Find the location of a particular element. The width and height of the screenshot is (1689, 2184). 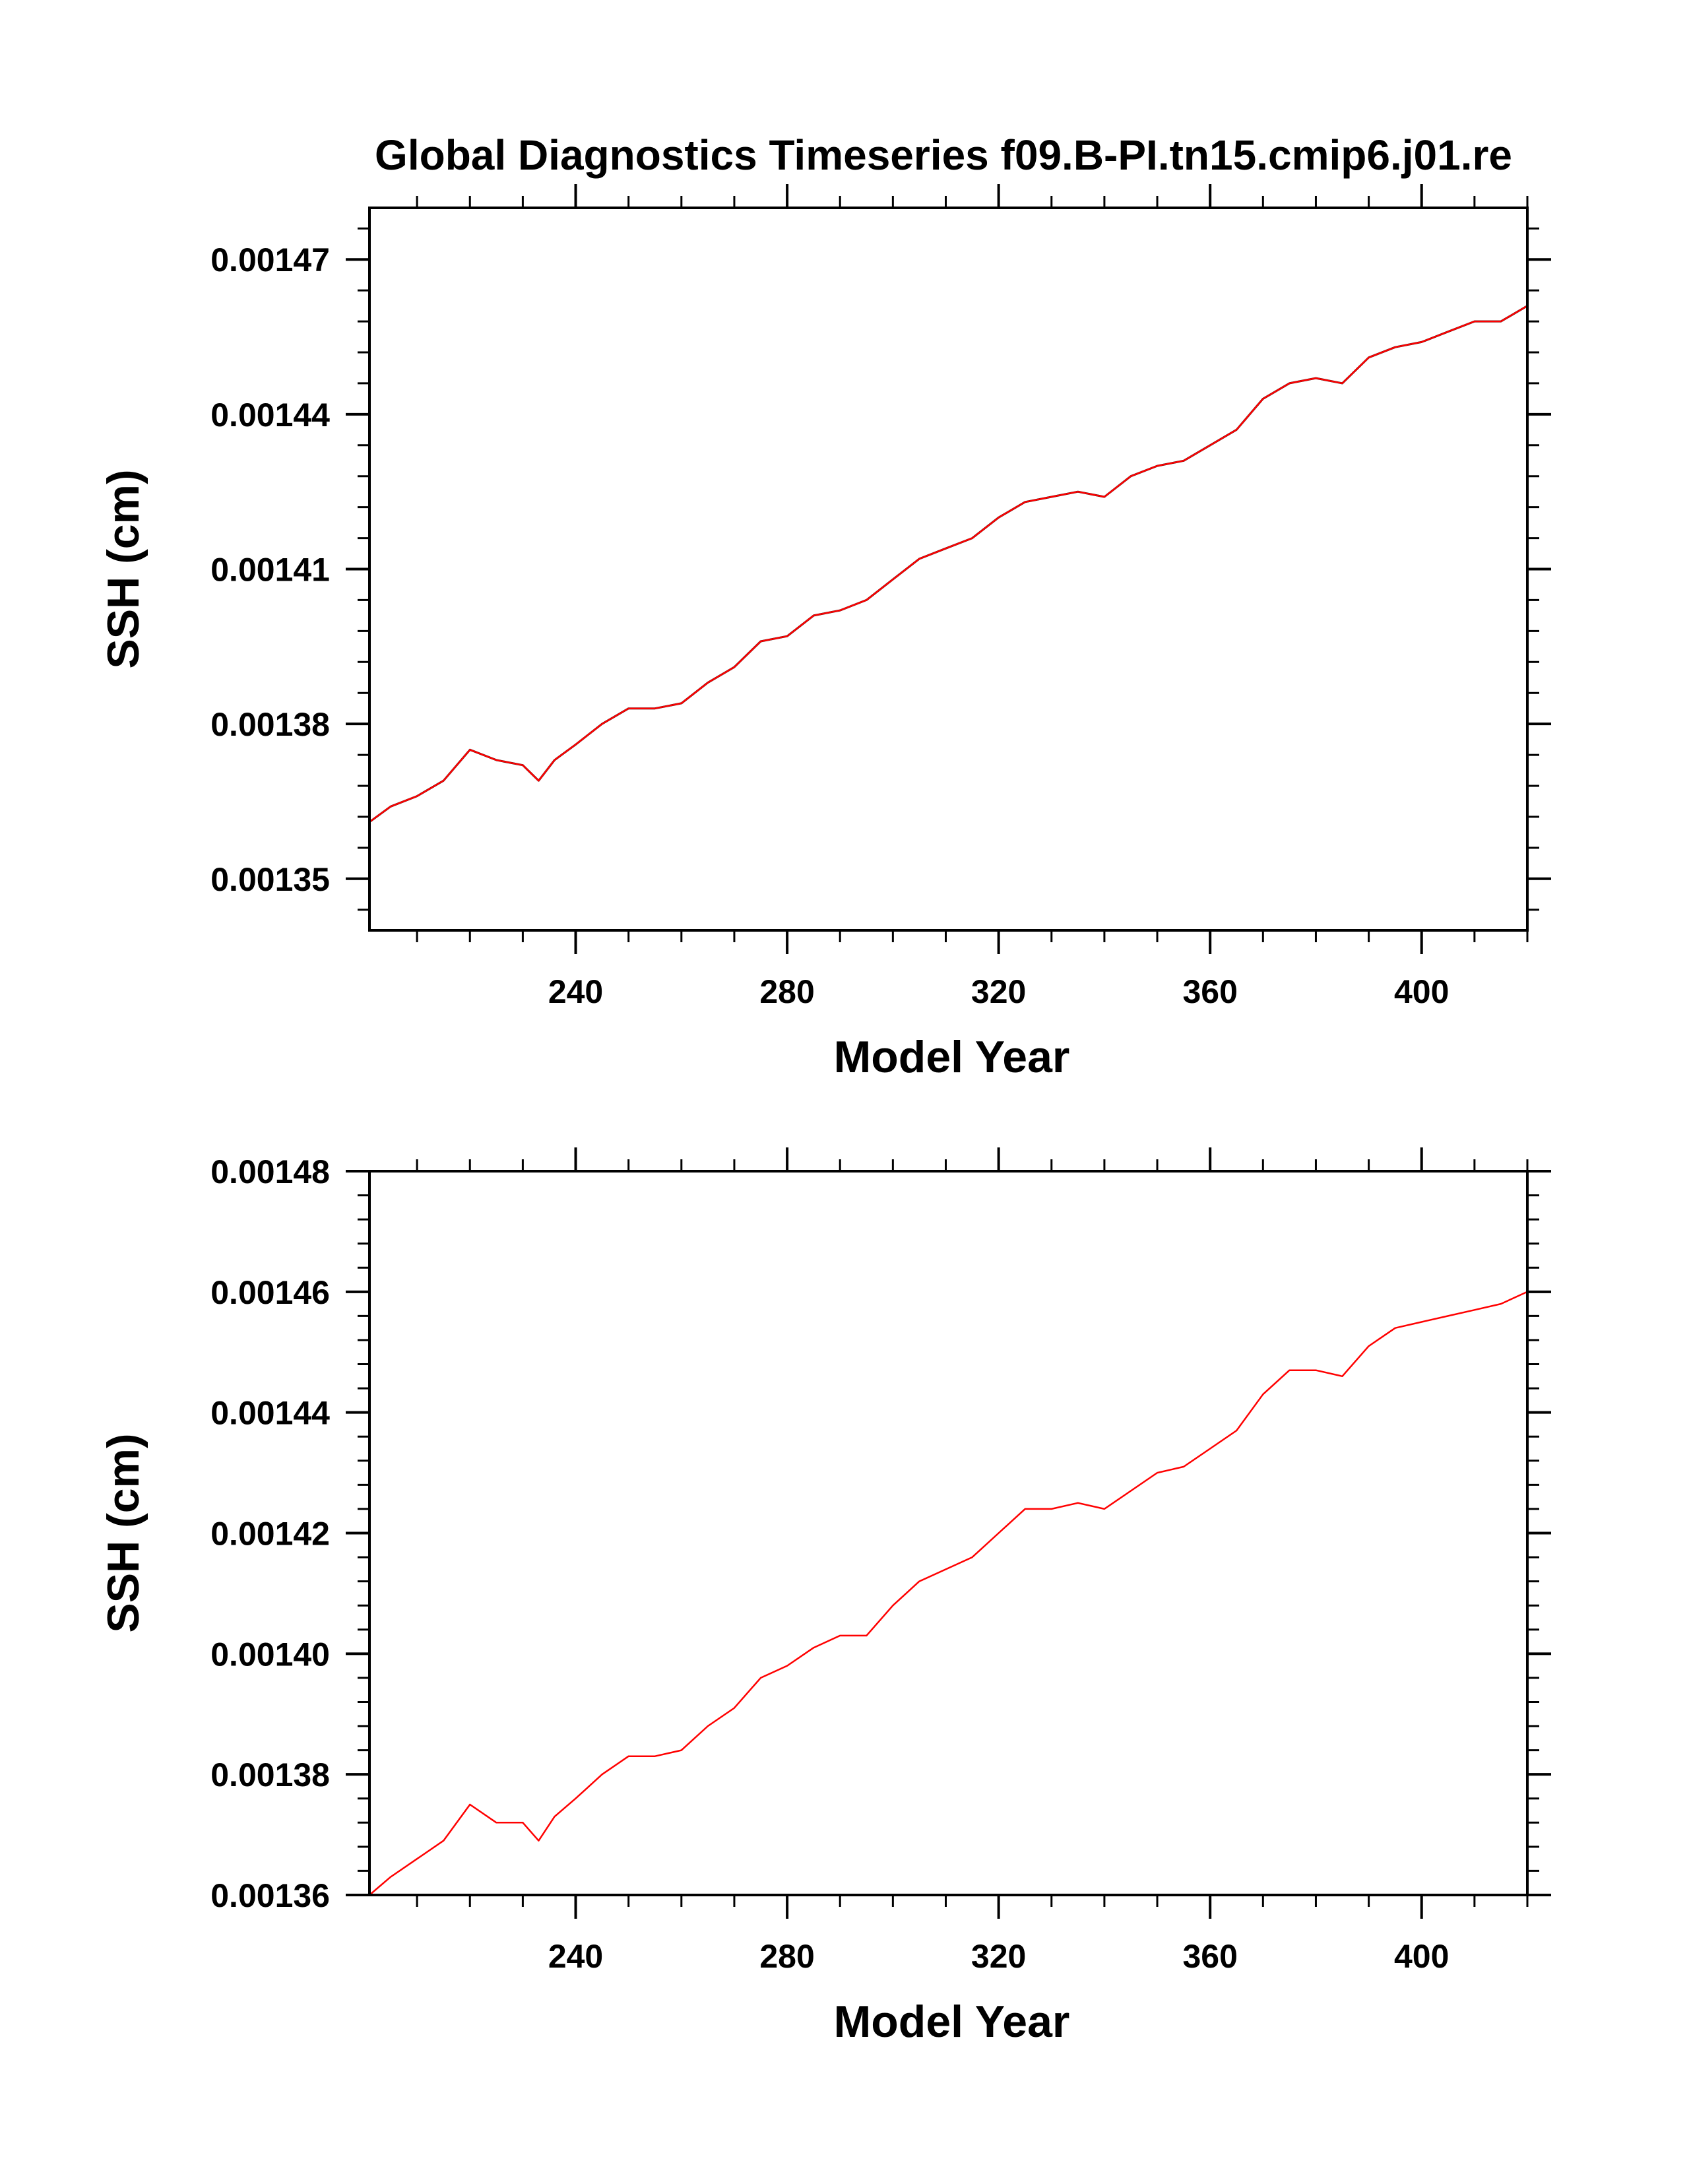

y-tick-label: 0.00140 is located at coordinates (270, 1654).